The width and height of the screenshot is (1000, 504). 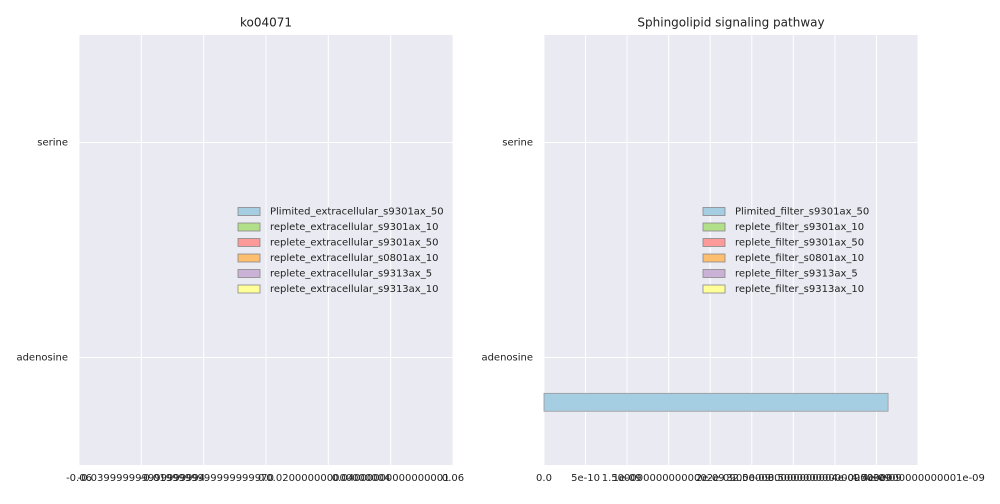 I want to click on x-tick-label: 3.5000000000000003e-09, so click(x=835, y=478).